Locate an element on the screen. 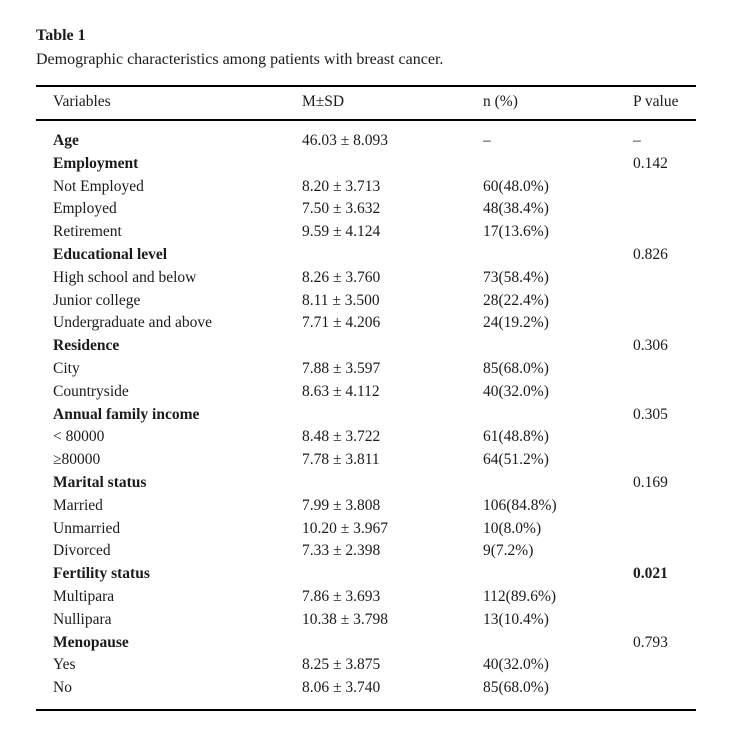 Image resolution: width=732 pixels, height=746 pixels. cell-msd: 7.99 ± 3.808 is located at coordinates (341, 505).